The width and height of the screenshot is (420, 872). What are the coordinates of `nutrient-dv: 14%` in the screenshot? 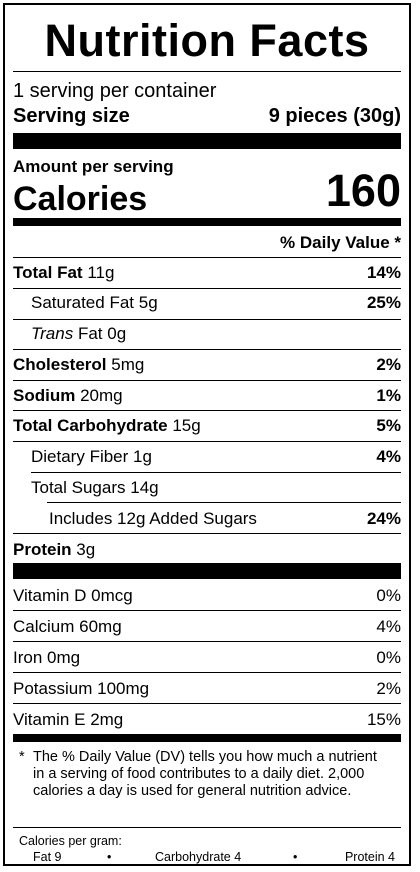 It's located at (383, 272).